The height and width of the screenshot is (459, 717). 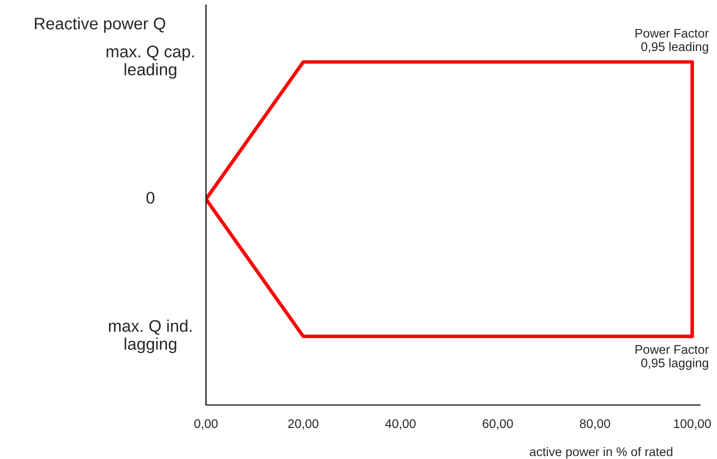 I want to click on annotation: Power Factor 0,95 lagging, so click(x=672, y=357).